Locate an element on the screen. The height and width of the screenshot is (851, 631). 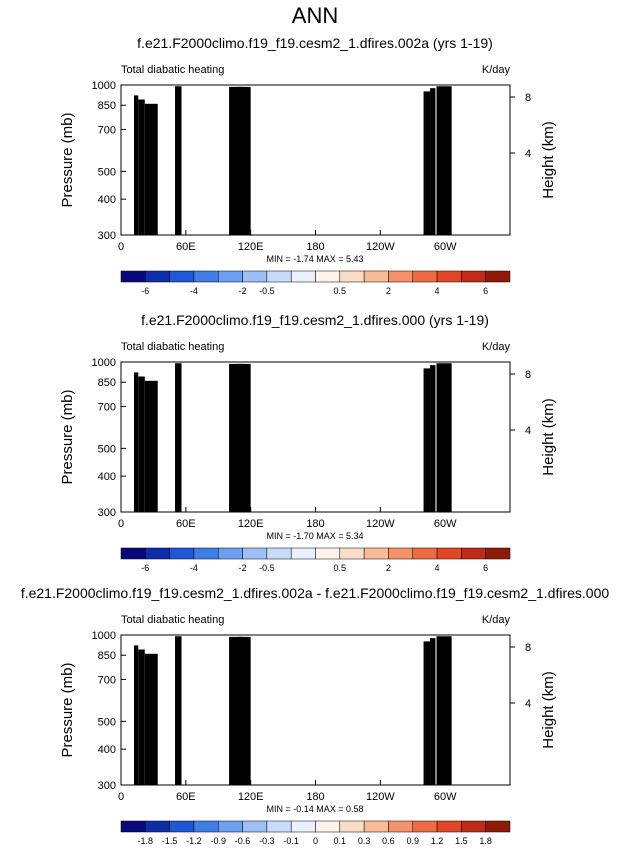
minmax-label: MIN = -1.74 MAX = 5.43 is located at coordinates (314, 259).